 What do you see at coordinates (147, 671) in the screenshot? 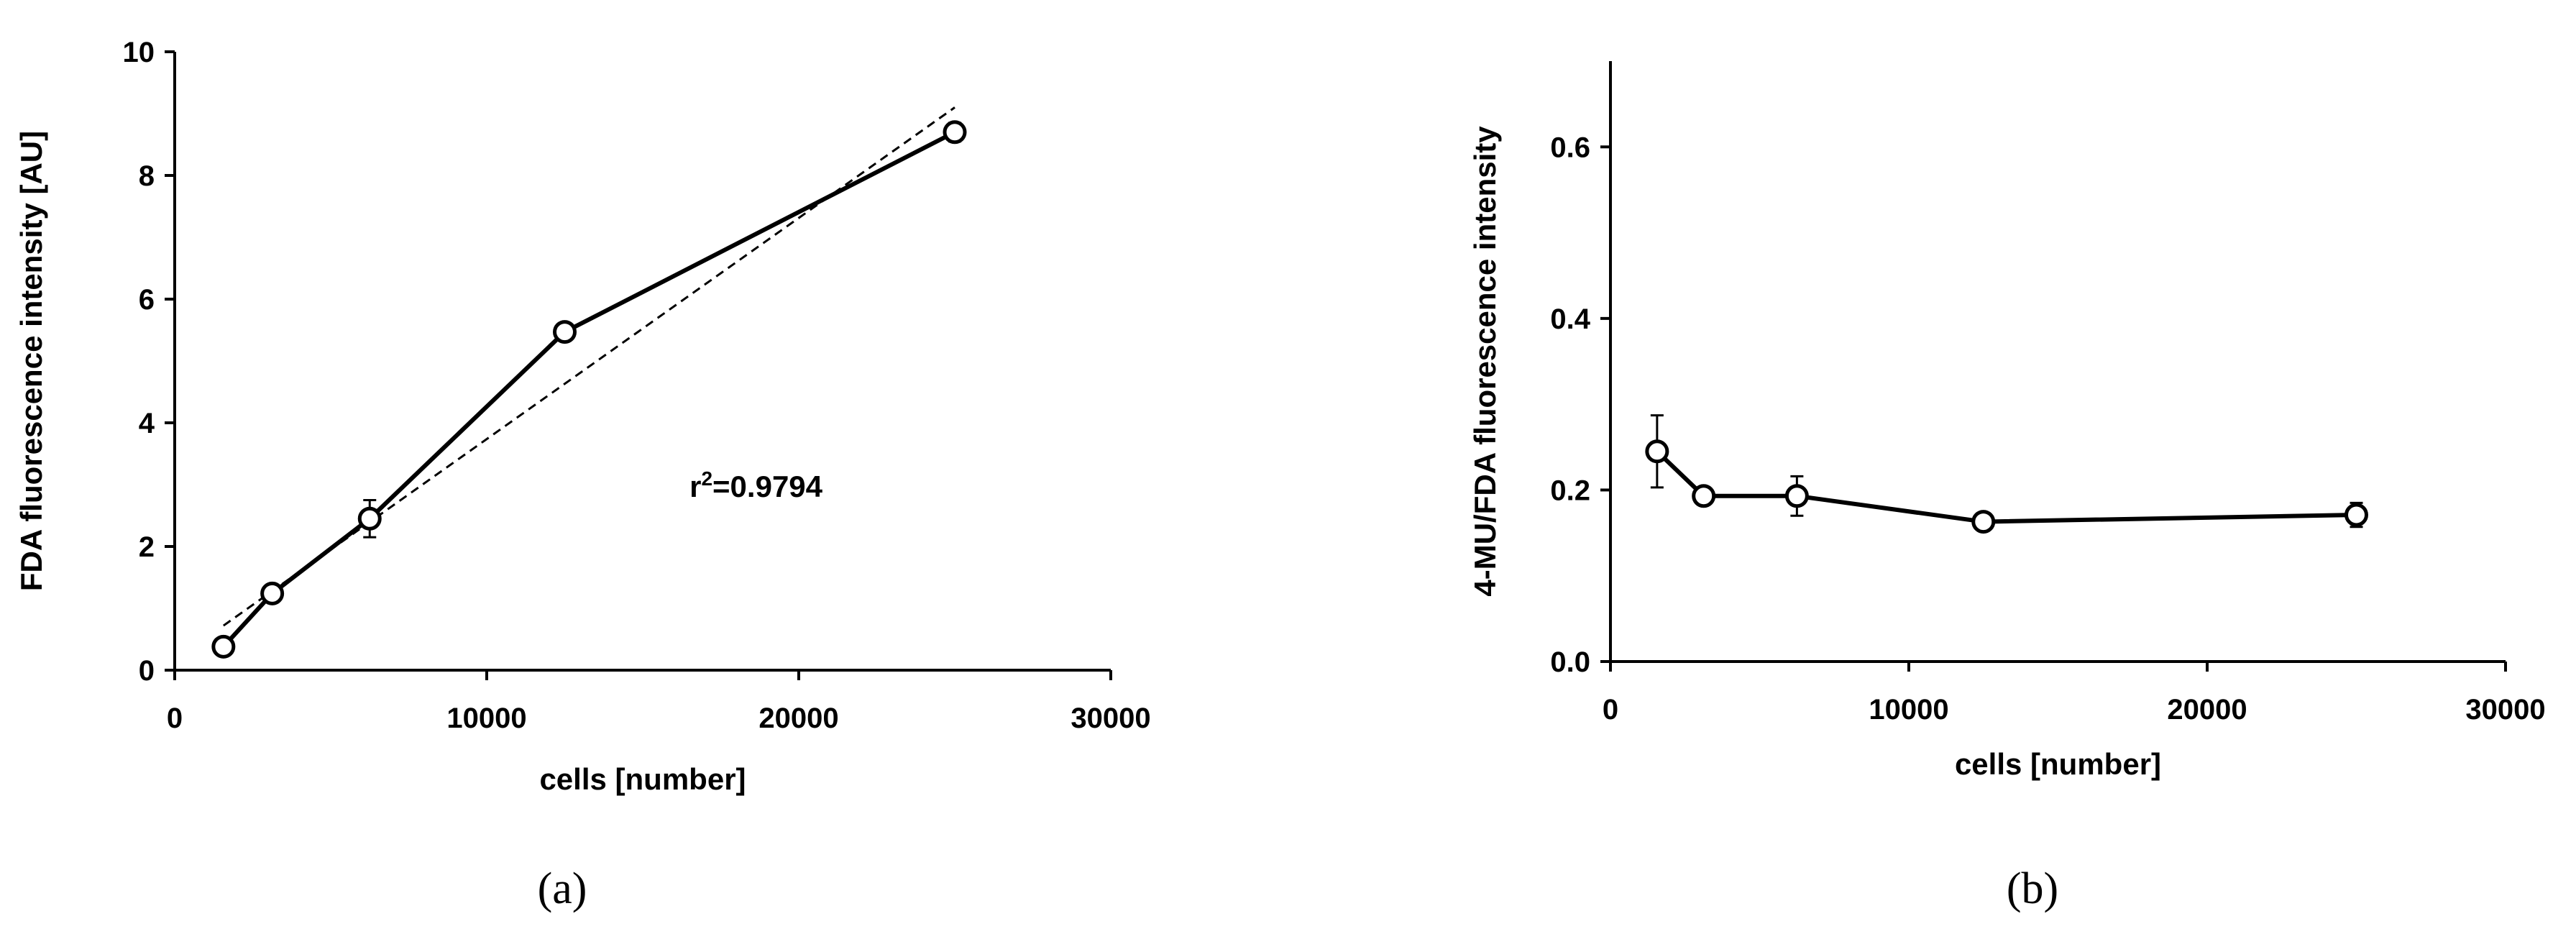
I see `y-tick-label: 0` at bounding box center [147, 671].